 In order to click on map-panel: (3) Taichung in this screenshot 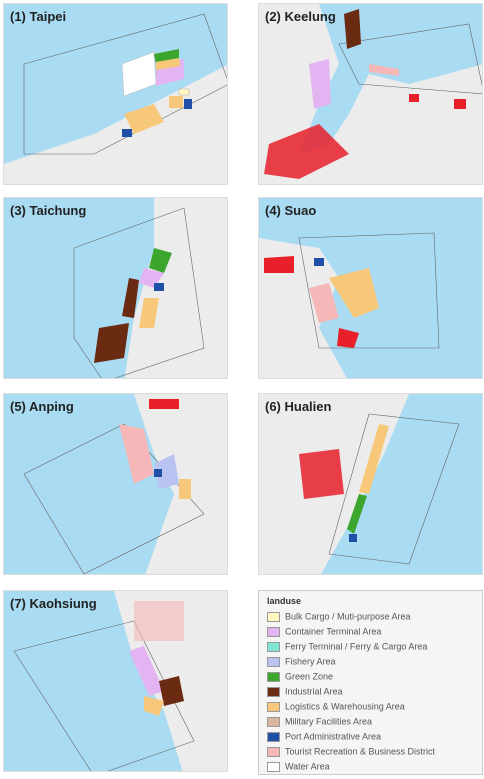, I will do `click(115, 288)`.